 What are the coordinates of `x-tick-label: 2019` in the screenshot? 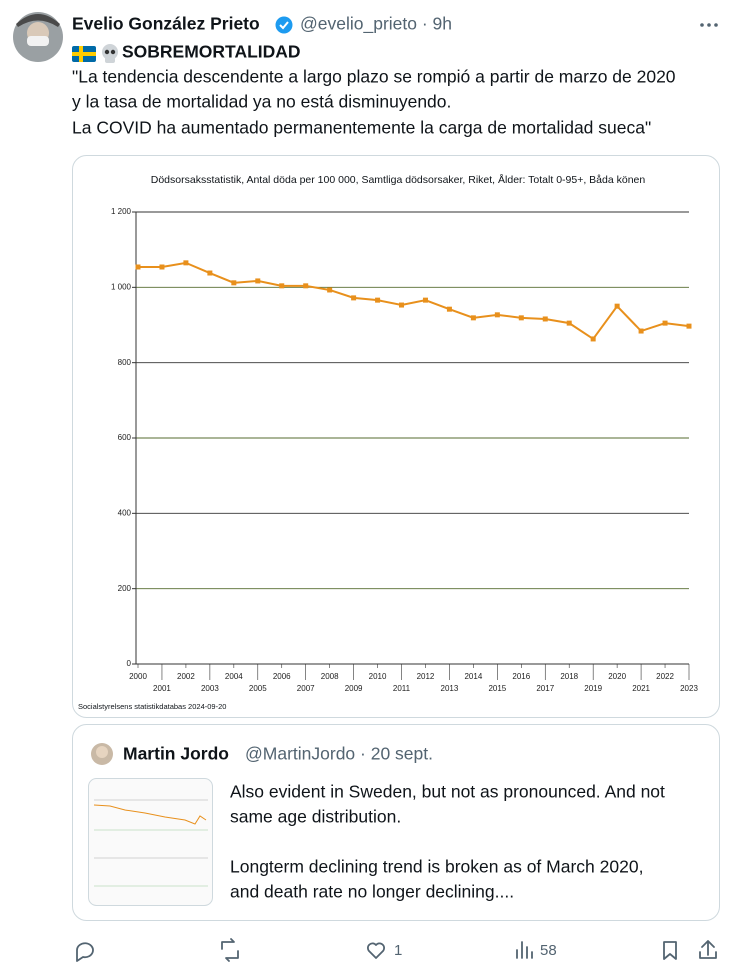 It's located at (593, 688).